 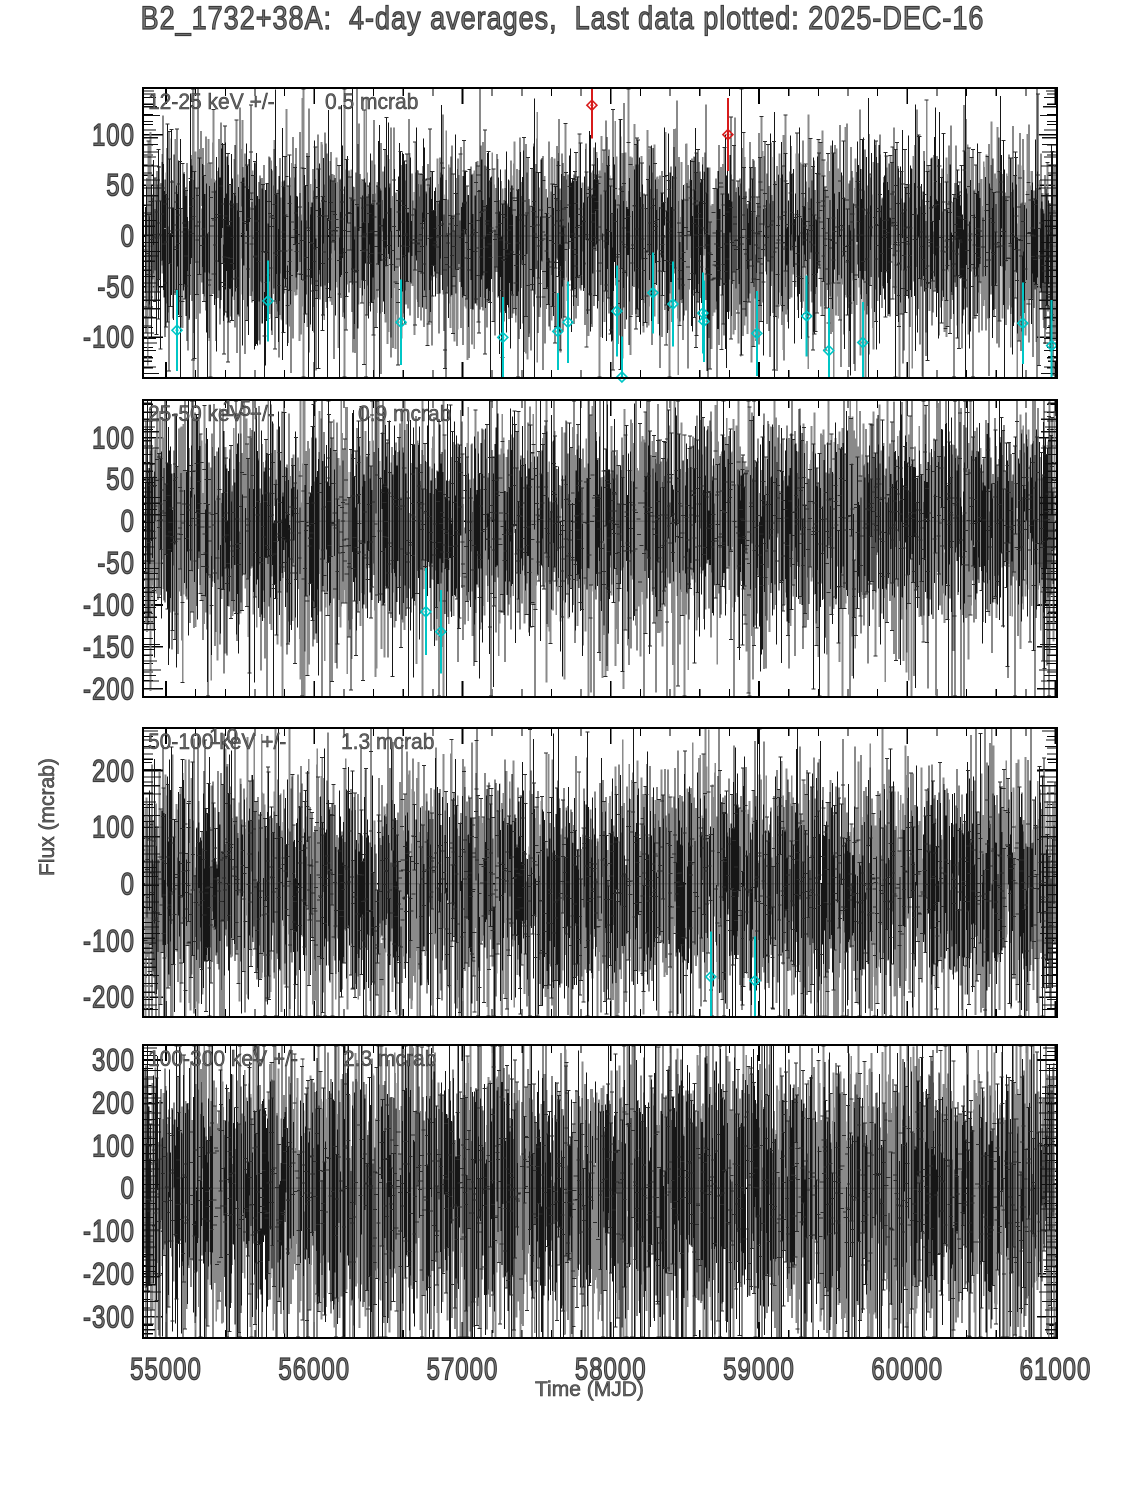 What do you see at coordinates (211, 102) in the screenshot?
I see `panel-band-label: 12-25 keV +/-` at bounding box center [211, 102].